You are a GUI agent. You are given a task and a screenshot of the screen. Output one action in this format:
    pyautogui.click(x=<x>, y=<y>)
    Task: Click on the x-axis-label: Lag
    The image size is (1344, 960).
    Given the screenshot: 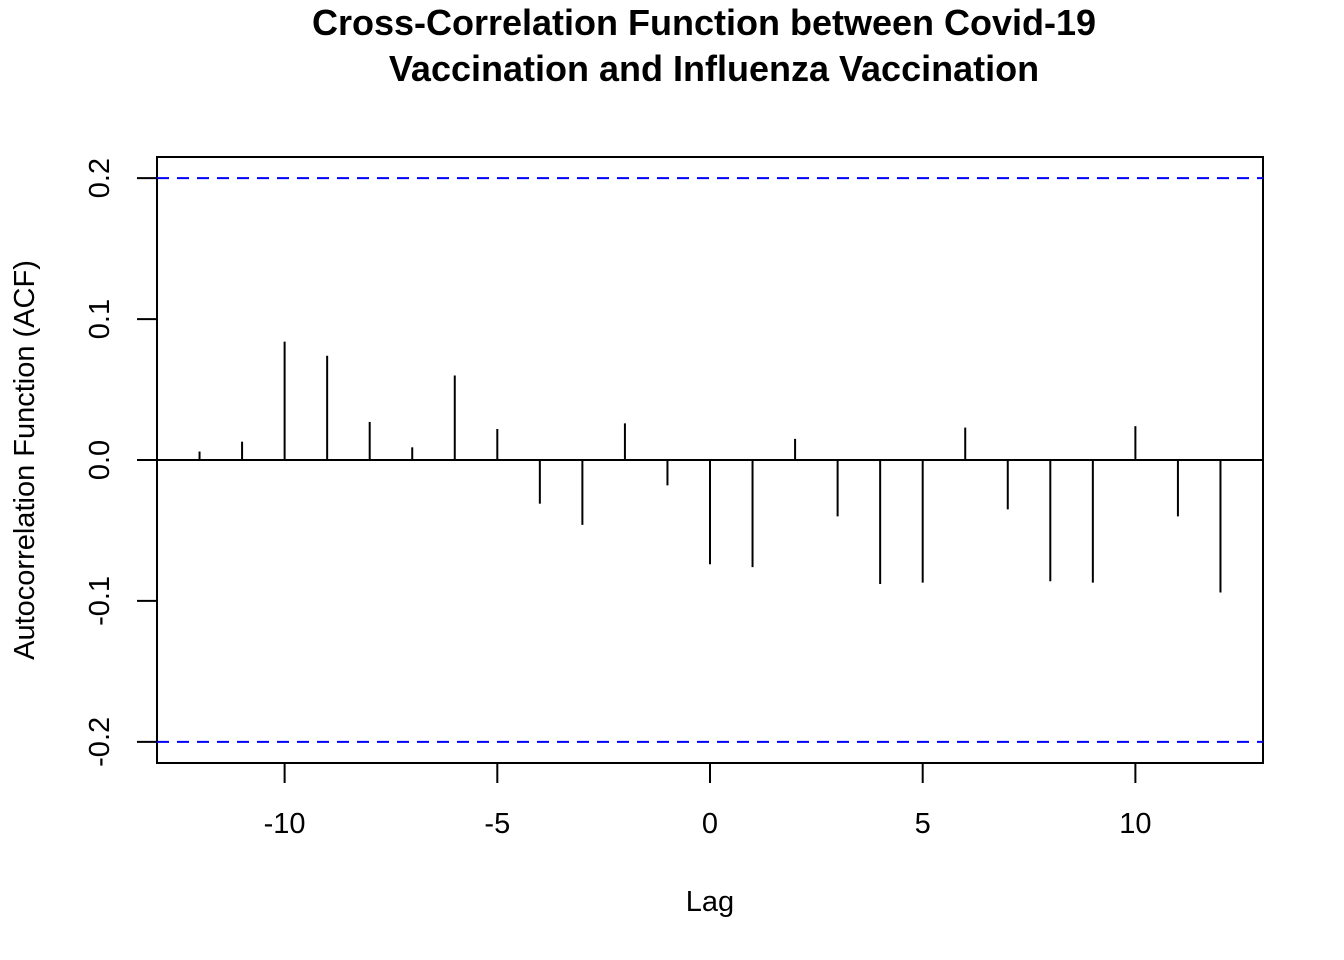 What is the action you would take?
    pyautogui.click(x=710, y=902)
    